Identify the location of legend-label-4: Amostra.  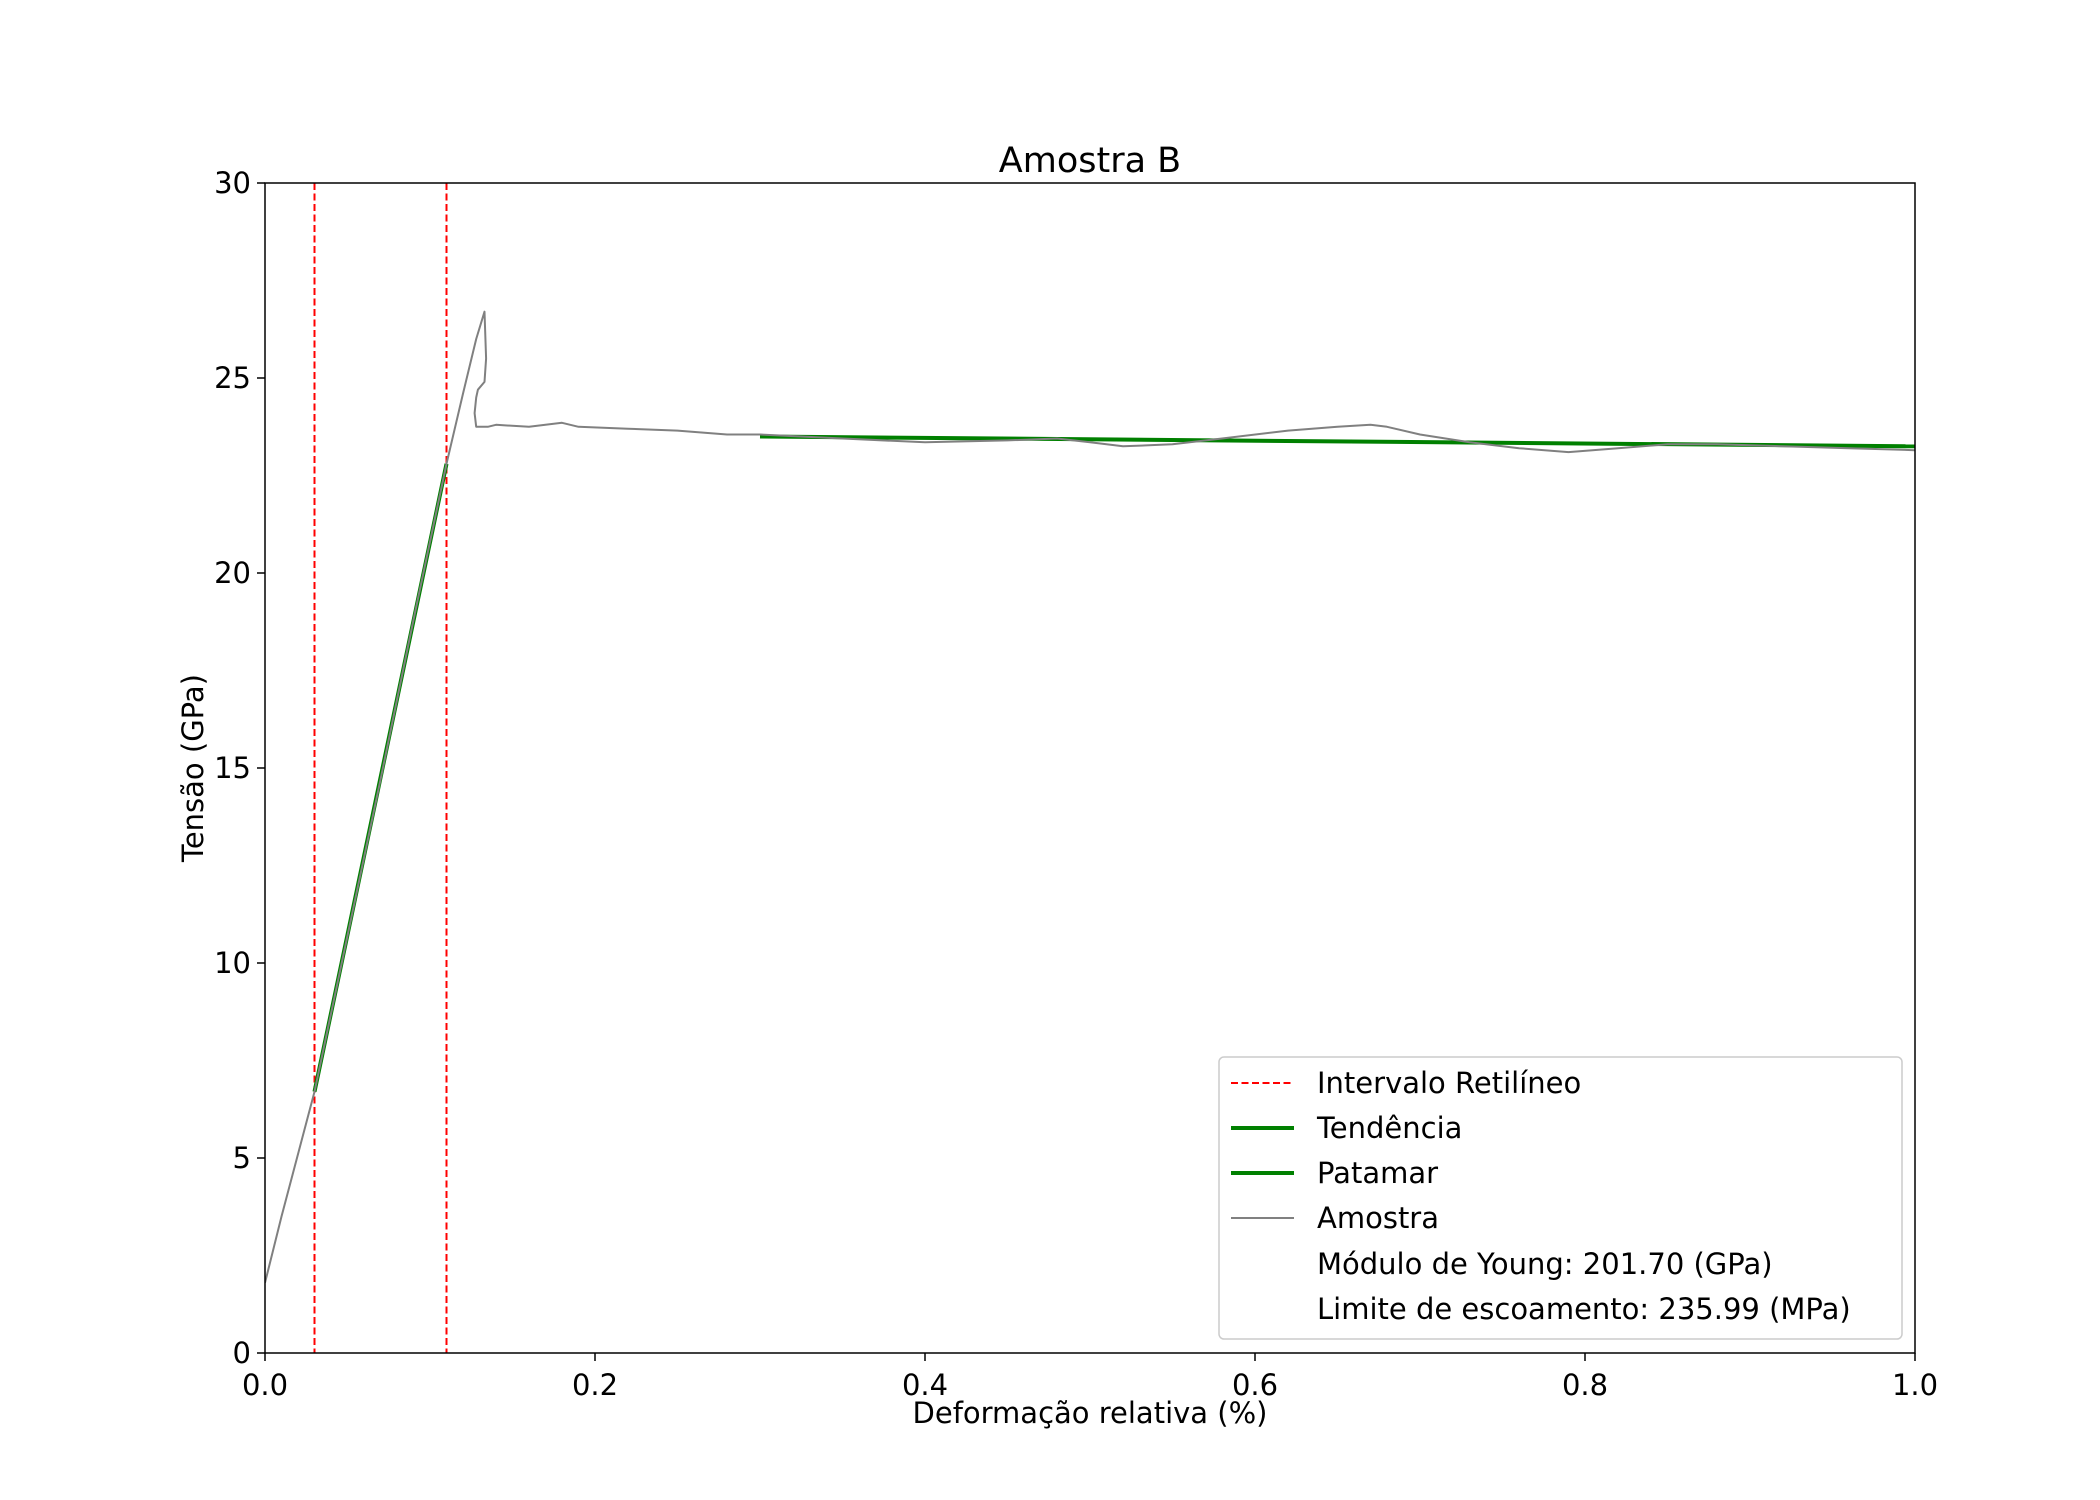
(1378, 1218).